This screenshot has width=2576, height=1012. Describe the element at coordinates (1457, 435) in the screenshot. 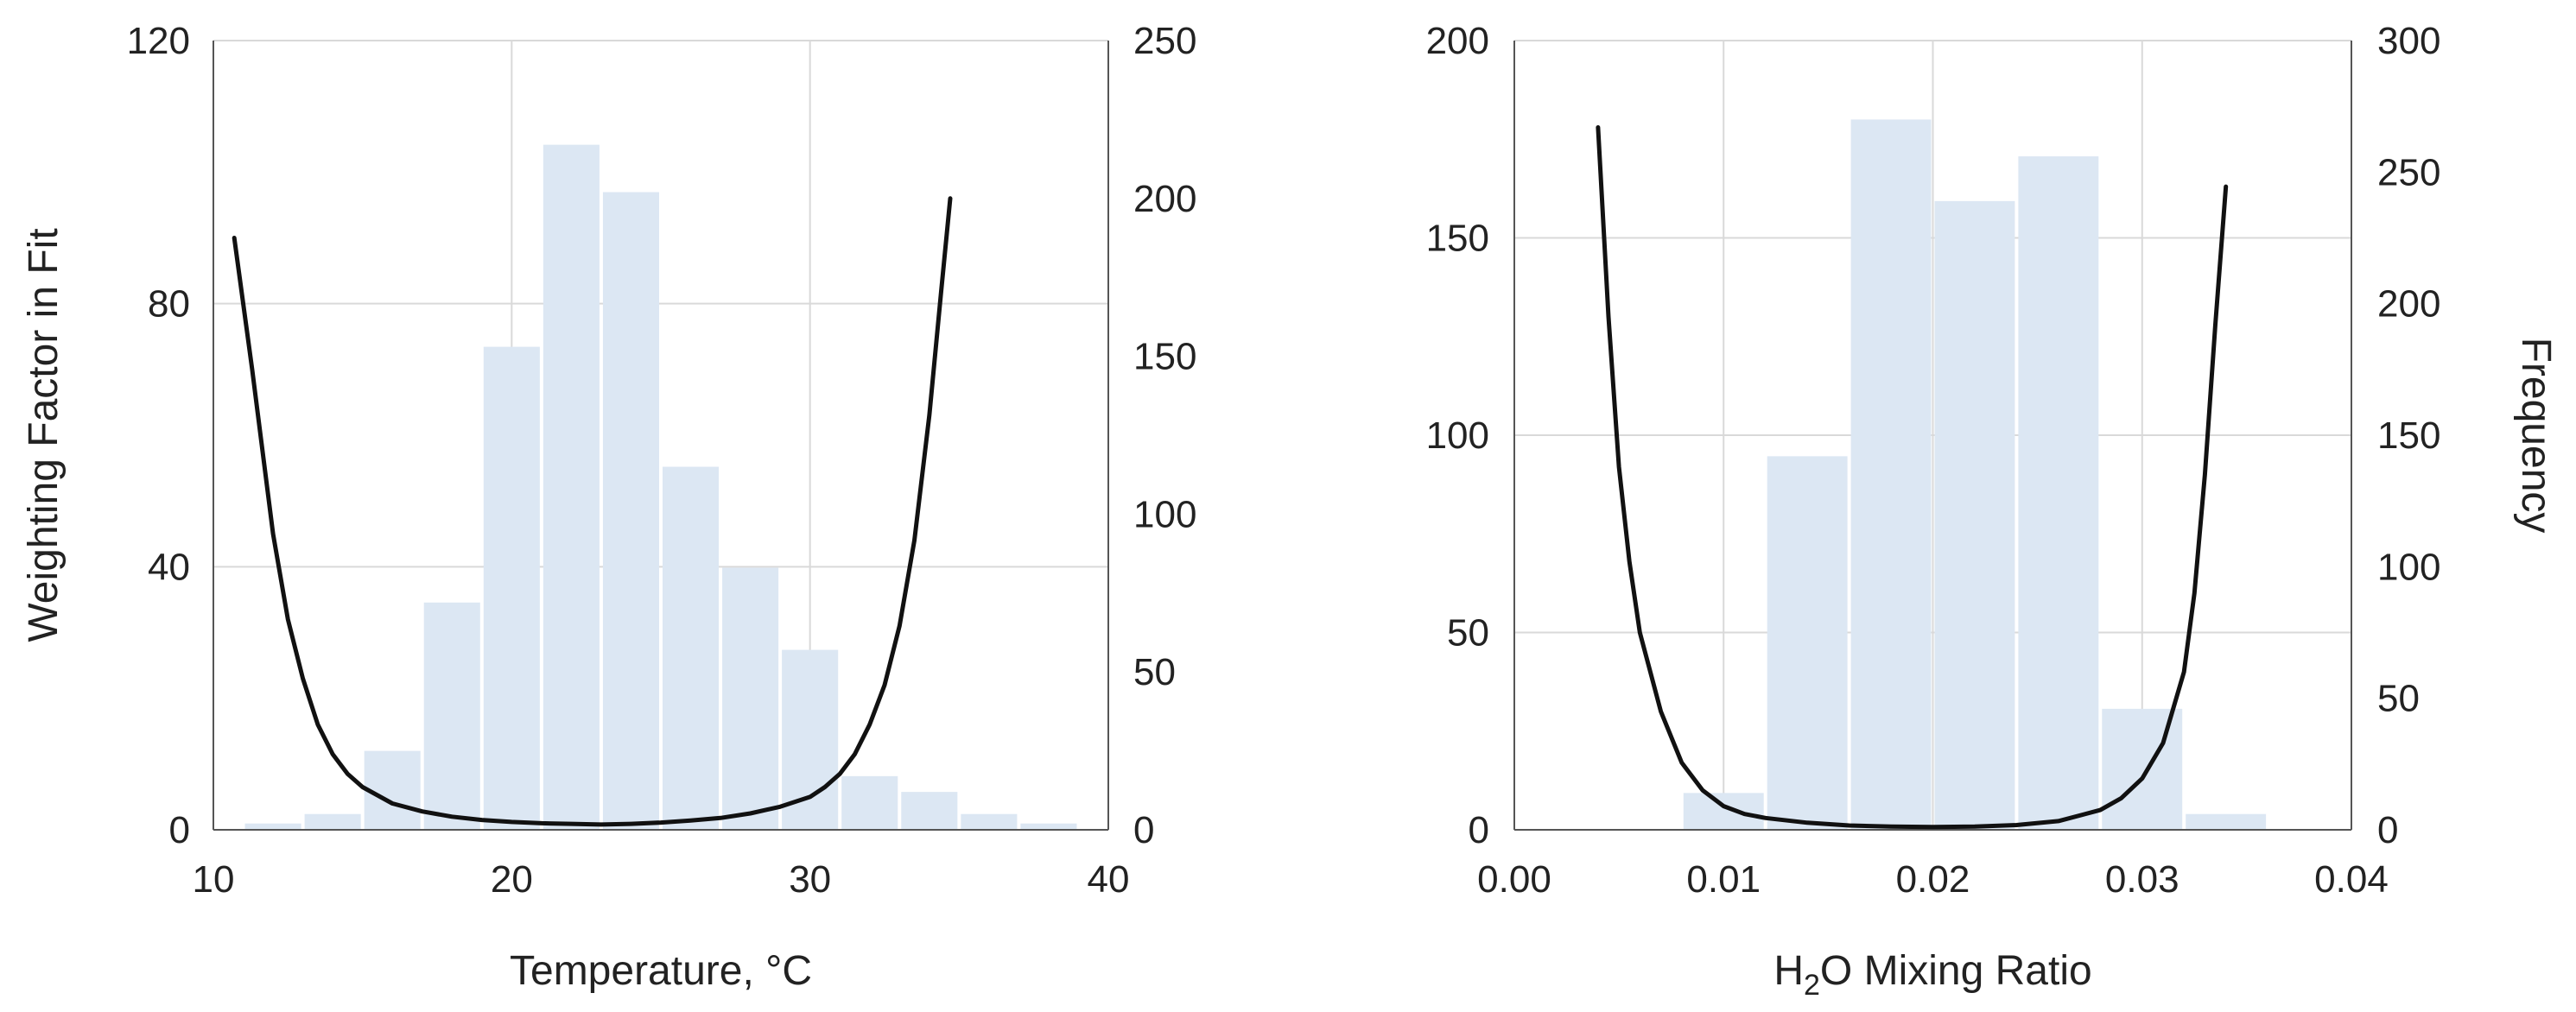

I see `y-left-tick-label: 100` at that location.